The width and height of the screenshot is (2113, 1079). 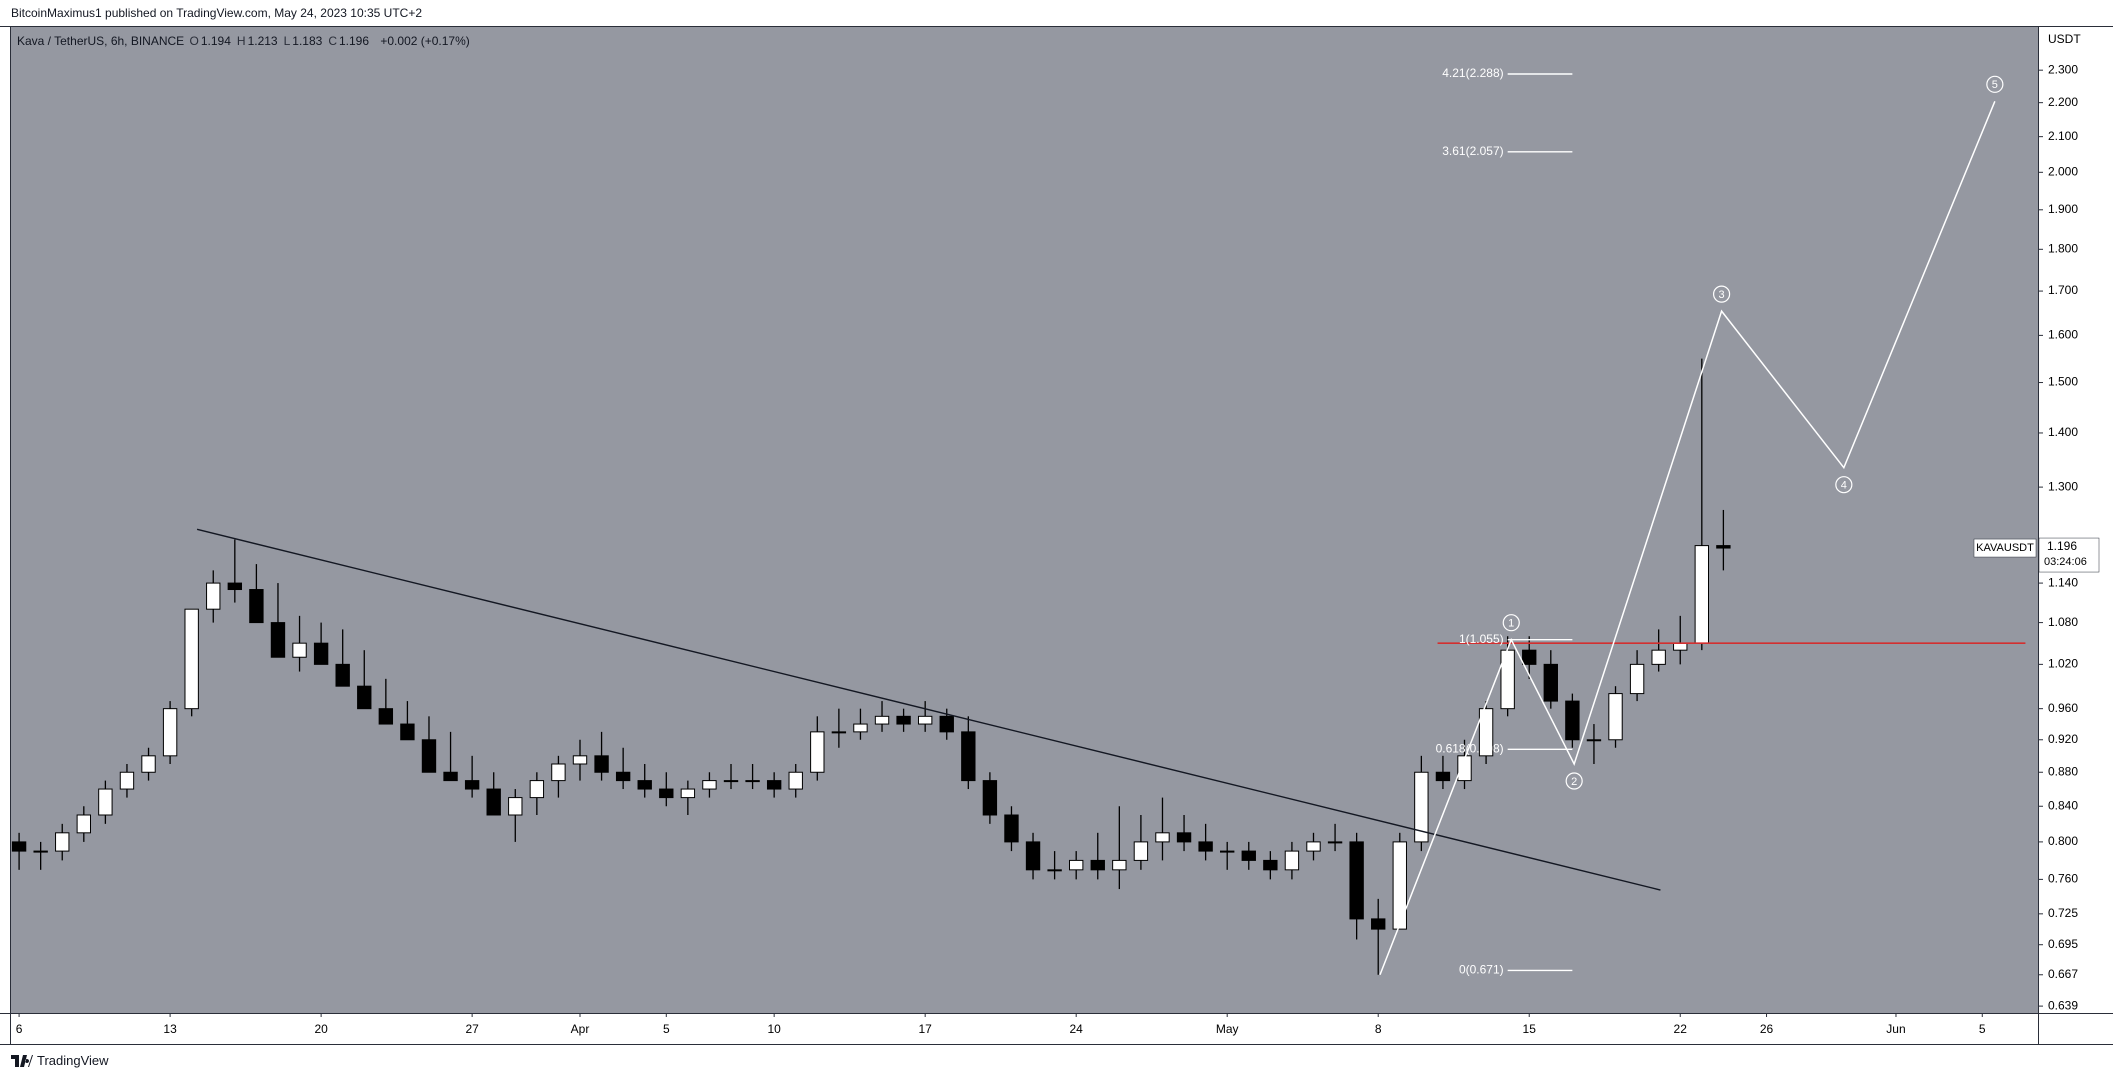 I want to click on x-tick-label: 8, so click(x=1378, y=1029).